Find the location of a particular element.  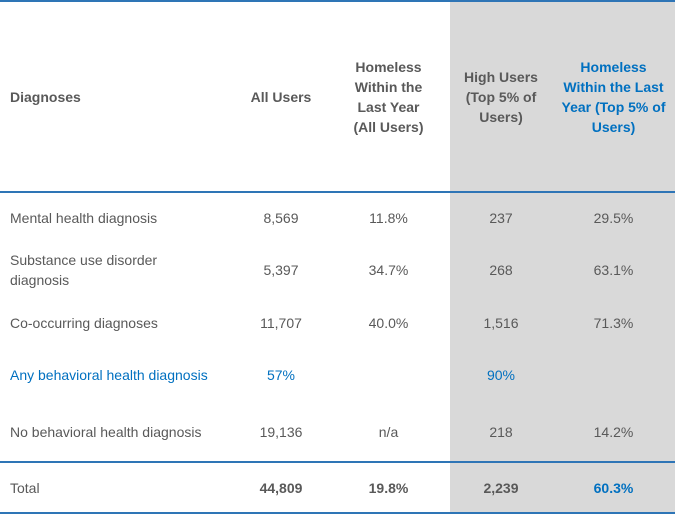

cell-all-users: 11,707 is located at coordinates (281, 323).